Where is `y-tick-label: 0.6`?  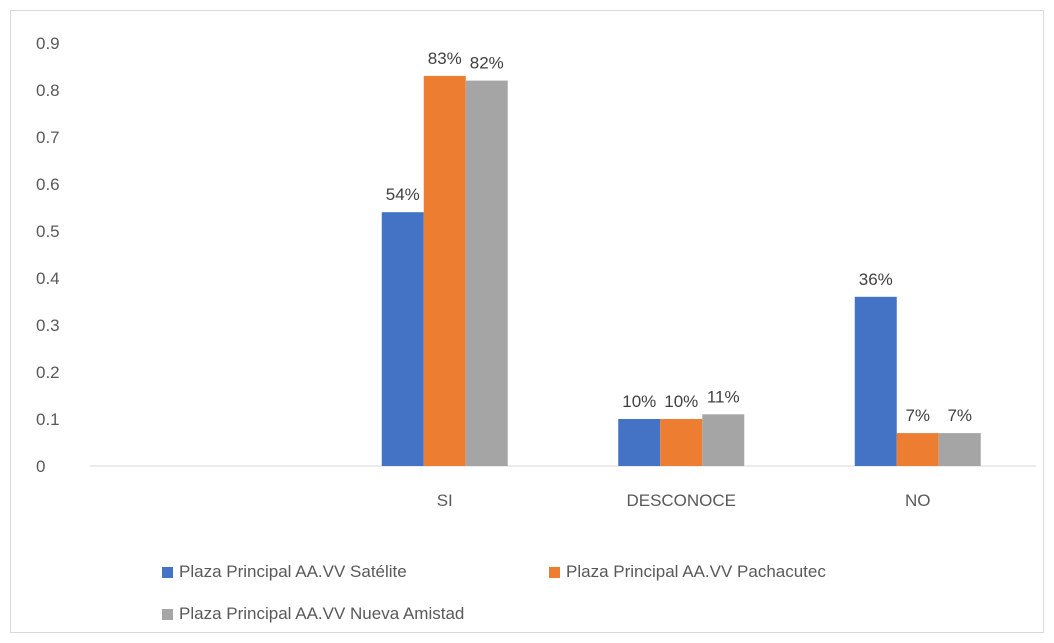
y-tick-label: 0.6 is located at coordinates (48, 184).